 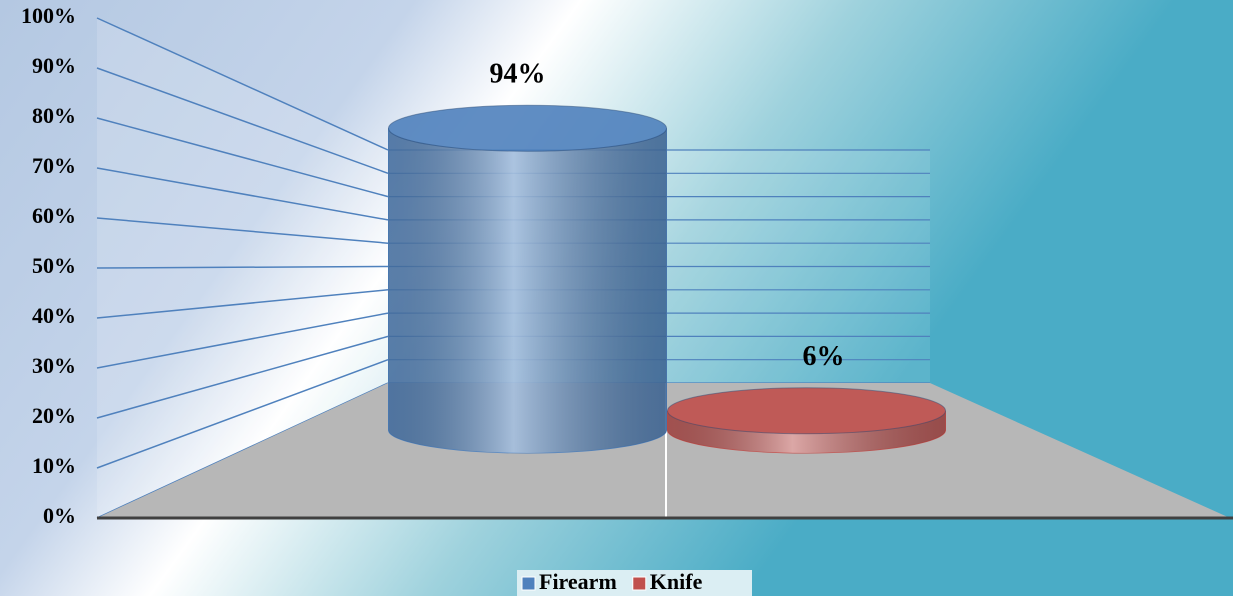 I want to click on y-tick-label: 50%, so click(x=54, y=265).